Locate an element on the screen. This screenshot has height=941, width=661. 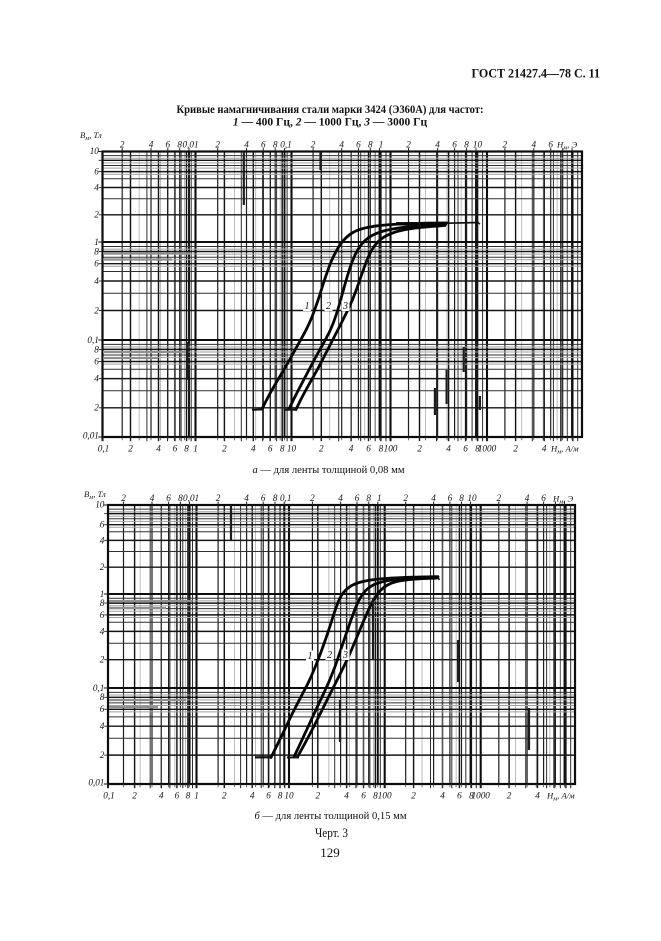
svg-text:1 — 400 Гц, 2 — 1000 Гц, 3 — 3: 1 — 400 Гц, 2 — 1000 Гц, 3 — 3000 Гц is located at coordinates (330, 123).